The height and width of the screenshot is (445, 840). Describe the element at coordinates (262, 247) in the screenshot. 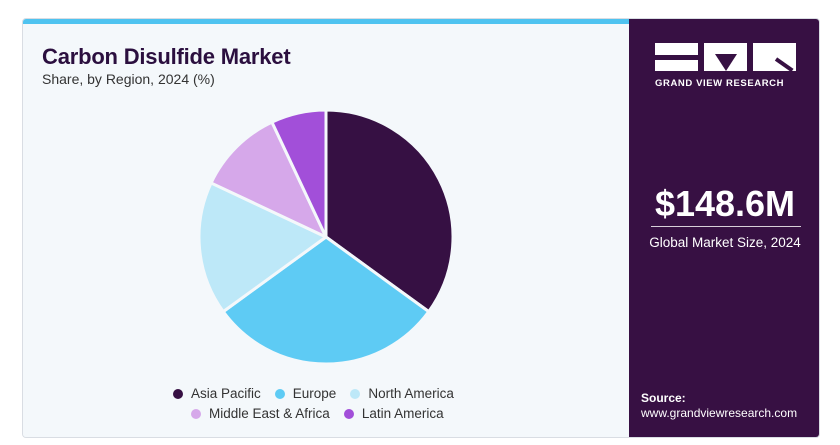

I see `pie-slice-north-america` at that location.